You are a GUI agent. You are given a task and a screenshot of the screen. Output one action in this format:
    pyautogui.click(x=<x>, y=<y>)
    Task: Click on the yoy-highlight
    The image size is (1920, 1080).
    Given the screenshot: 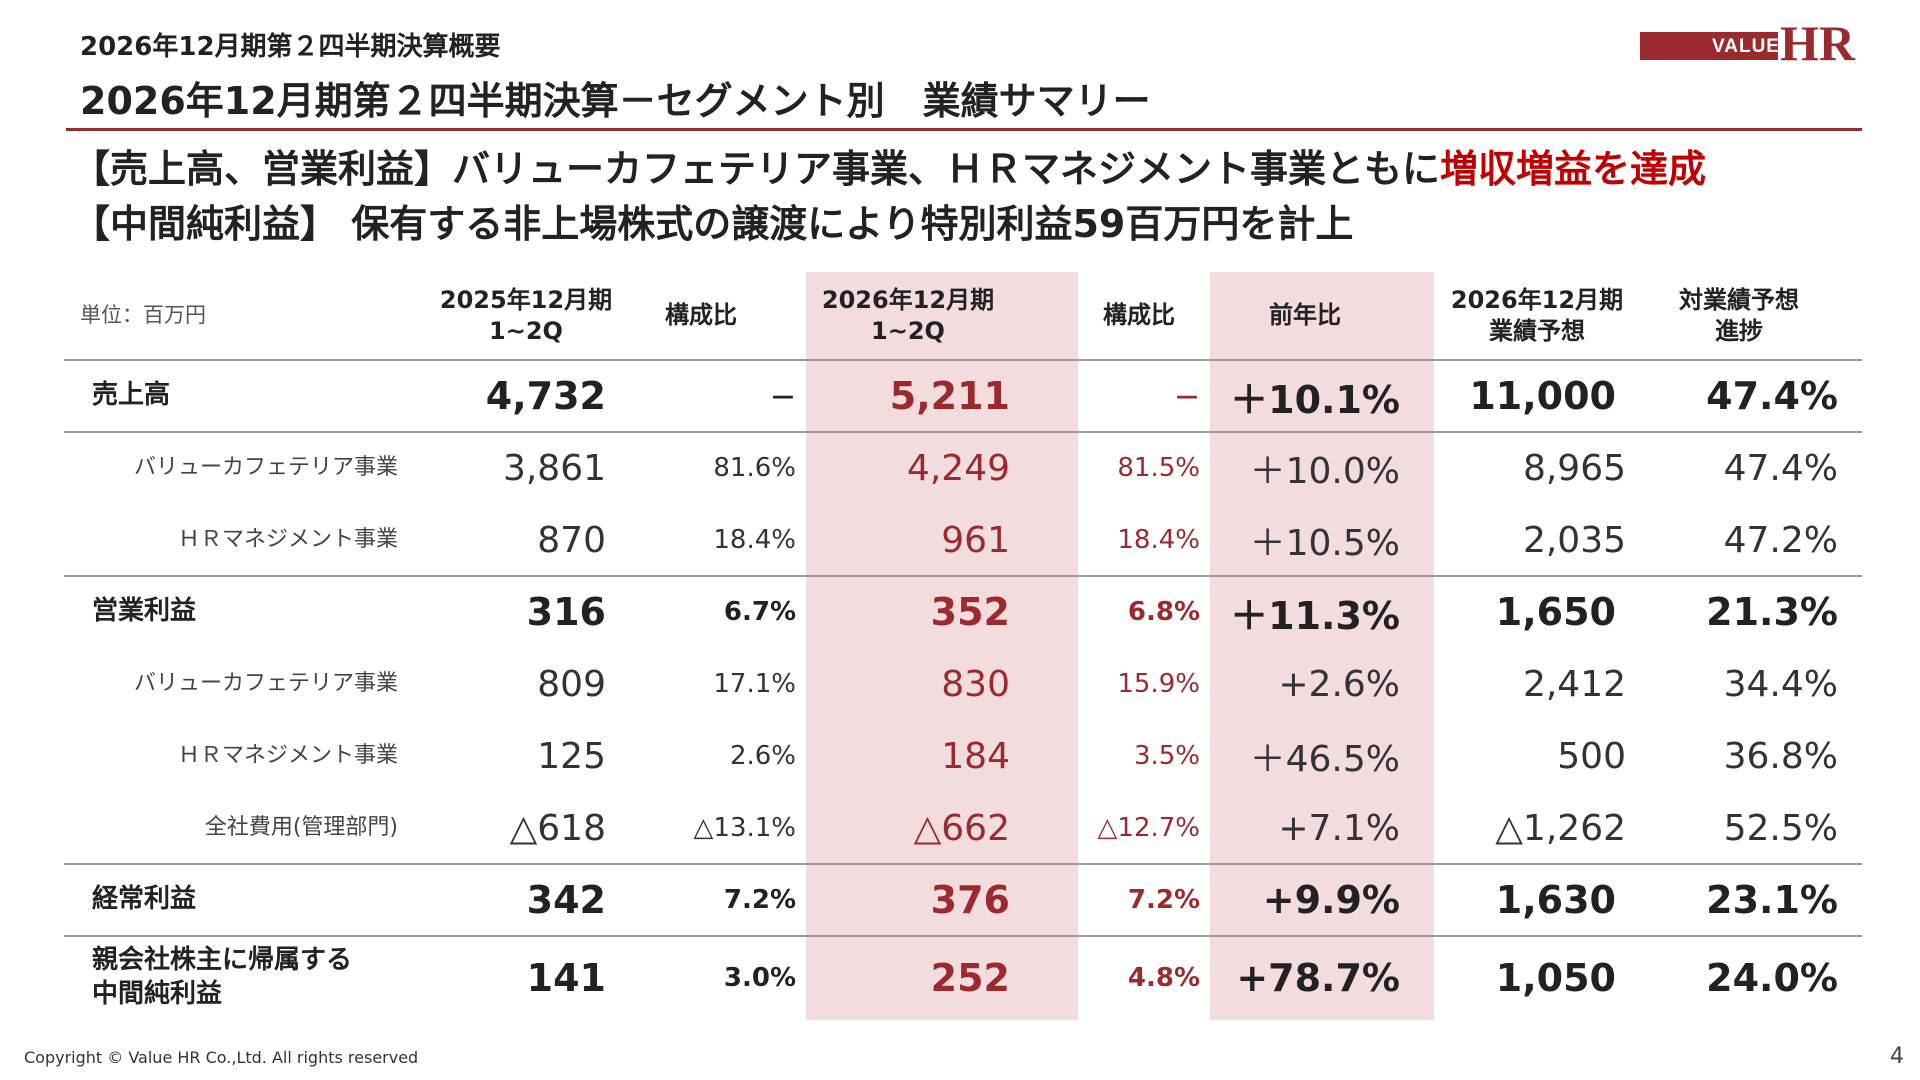 What is the action you would take?
    pyautogui.click(x=1322, y=646)
    